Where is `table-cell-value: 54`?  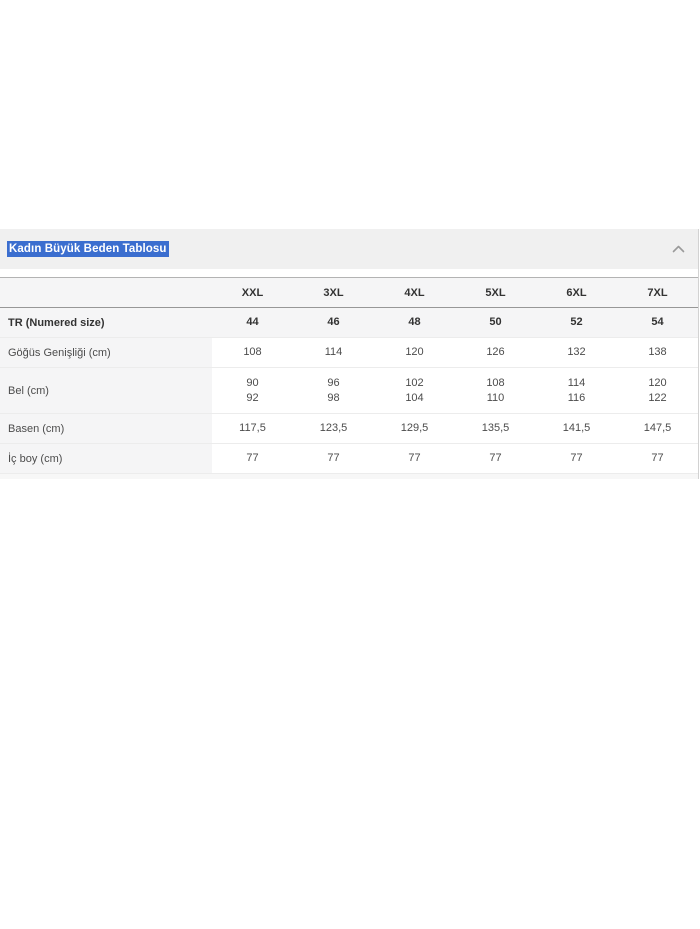
table-cell-value: 54 is located at coordinates (657, 322).